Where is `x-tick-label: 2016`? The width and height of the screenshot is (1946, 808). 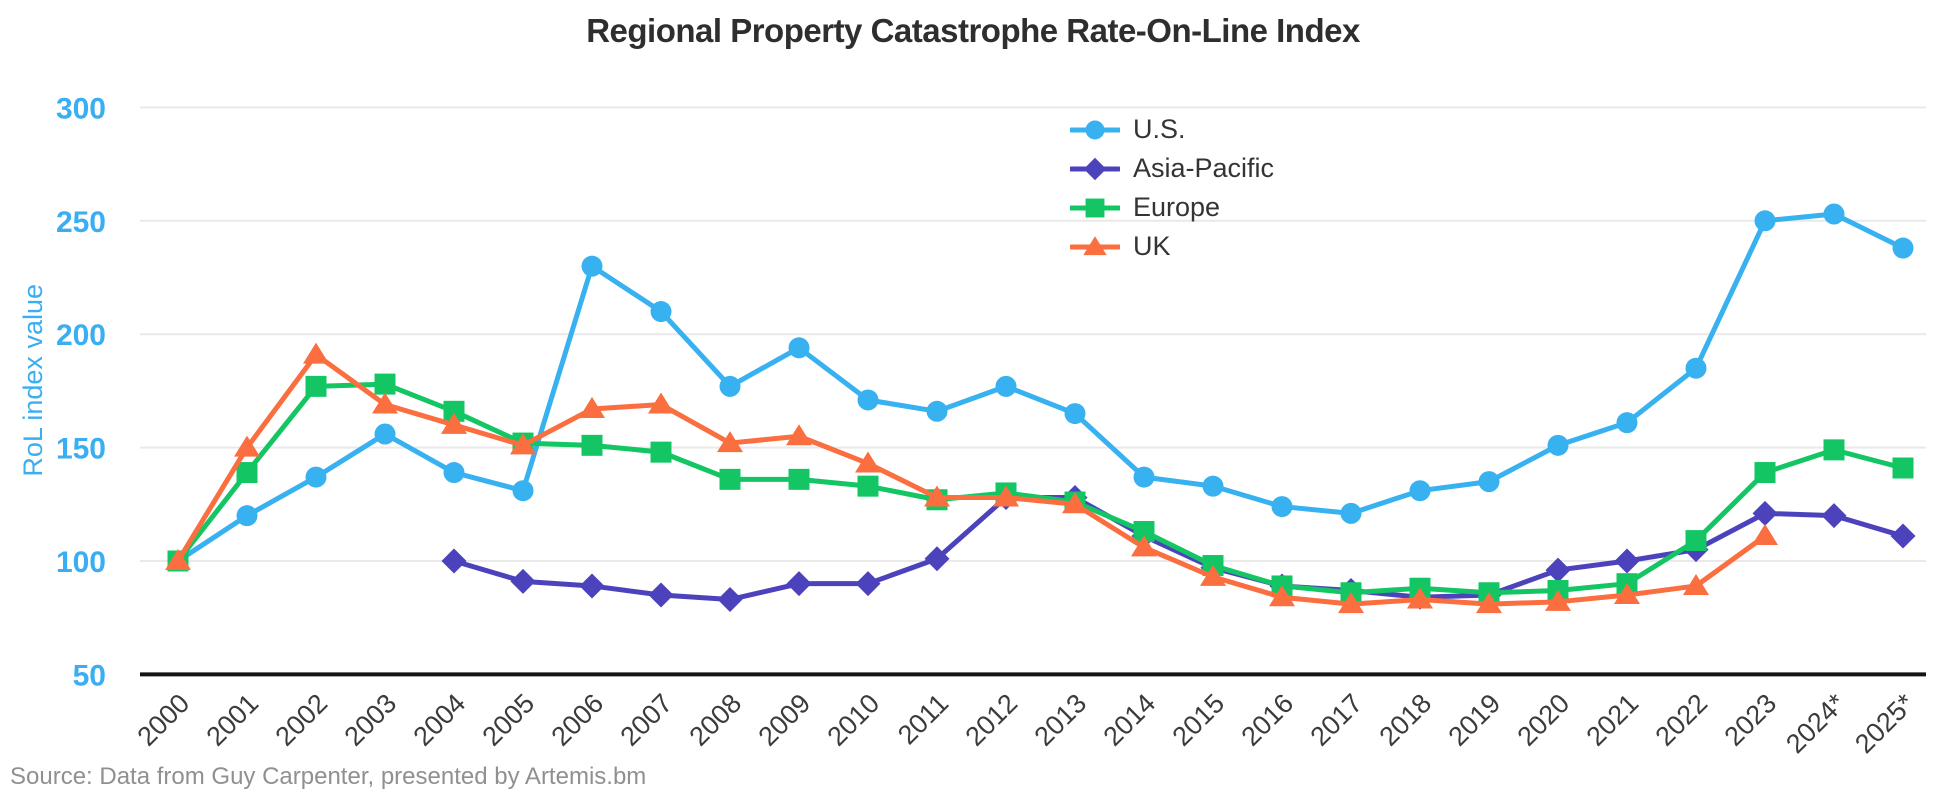 x-tick-label: 2016 is located at coordinates (1268, 720).